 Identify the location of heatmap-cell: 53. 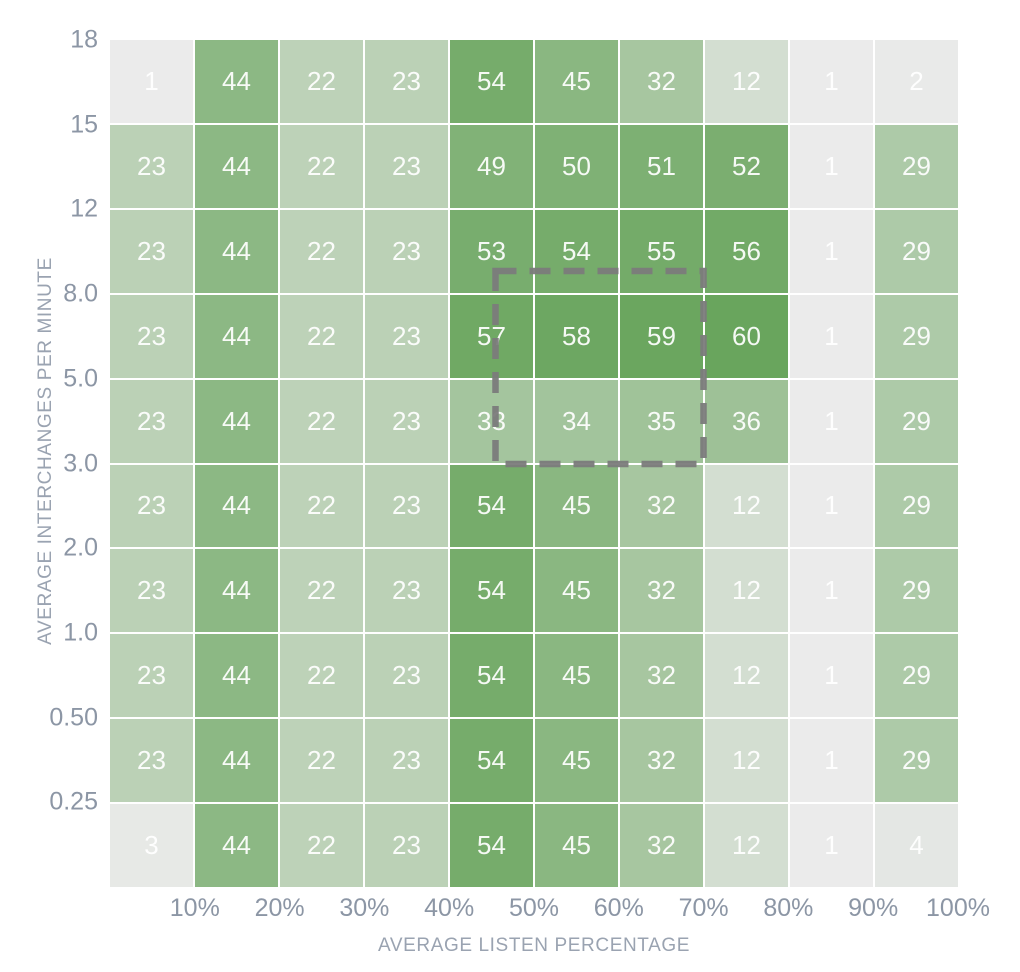
(491, 251).